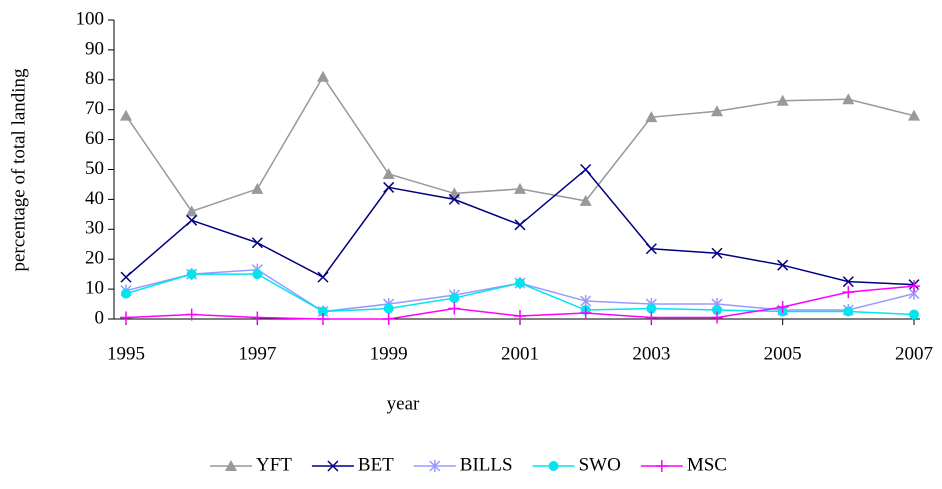 The height and width of the screenshot is (489, 942). Describe the element at coordinates (600, 464) in the screenshot. I see `legend-label: SWO` at that location.